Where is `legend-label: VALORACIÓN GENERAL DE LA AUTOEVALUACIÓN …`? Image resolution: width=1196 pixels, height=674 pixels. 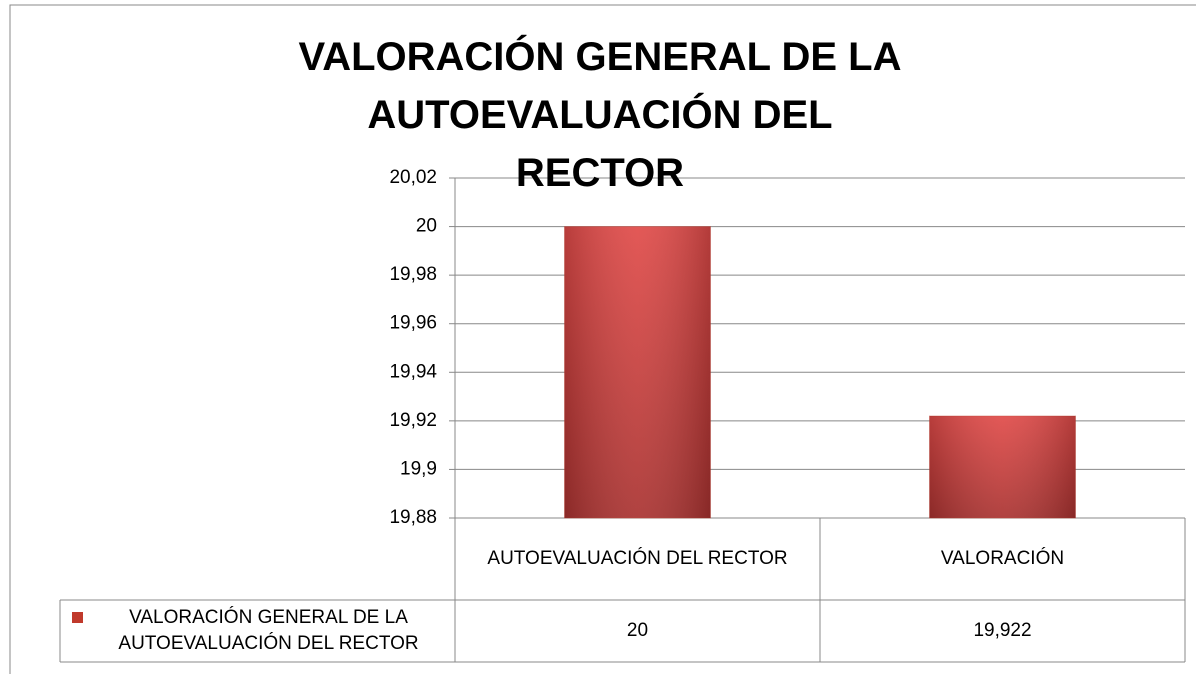 legend-label: VALORACIÓN GENERAL DE LA AUTOEVALUACIÓN … is located at coordinates (268, 630).